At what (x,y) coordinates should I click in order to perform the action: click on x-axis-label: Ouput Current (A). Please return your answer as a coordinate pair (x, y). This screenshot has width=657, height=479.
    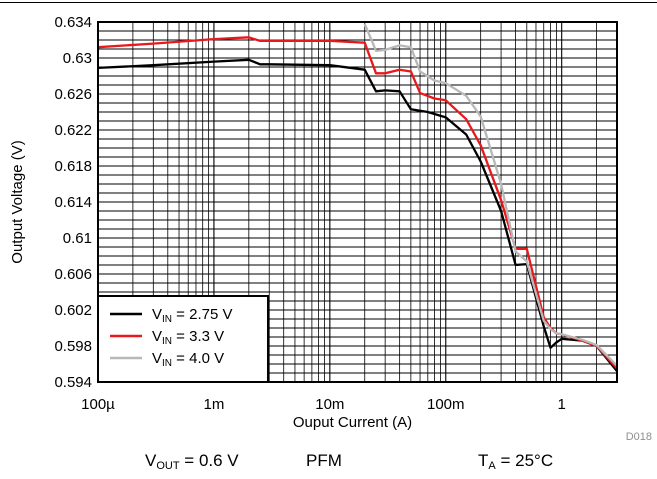
    Looking at the image, I should click on (352, 422).